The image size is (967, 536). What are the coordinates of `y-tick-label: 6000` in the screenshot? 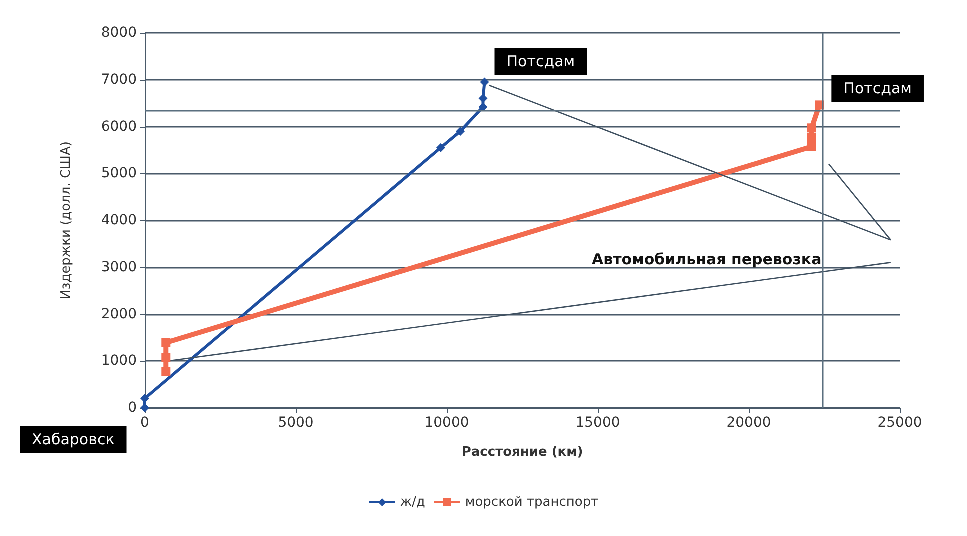 It's located at (119, 126).